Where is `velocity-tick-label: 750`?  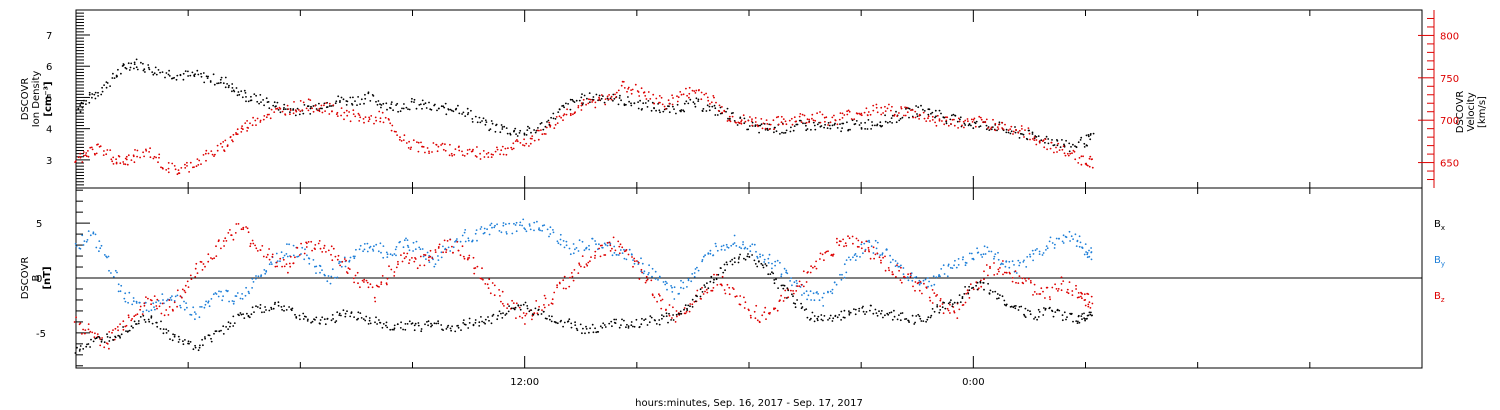 velocity-tick-label: 750 is located at coordinates (1449, 79).